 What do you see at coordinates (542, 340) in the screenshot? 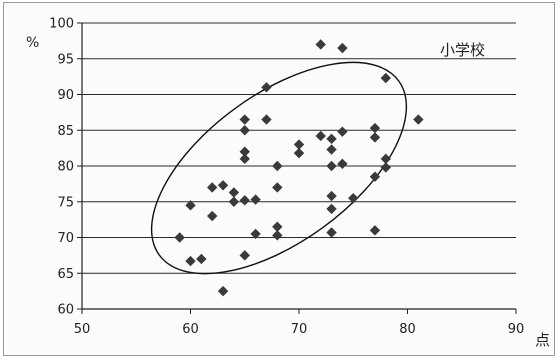
I see `x-axis-label: 点` at bounding box center [542, 340].